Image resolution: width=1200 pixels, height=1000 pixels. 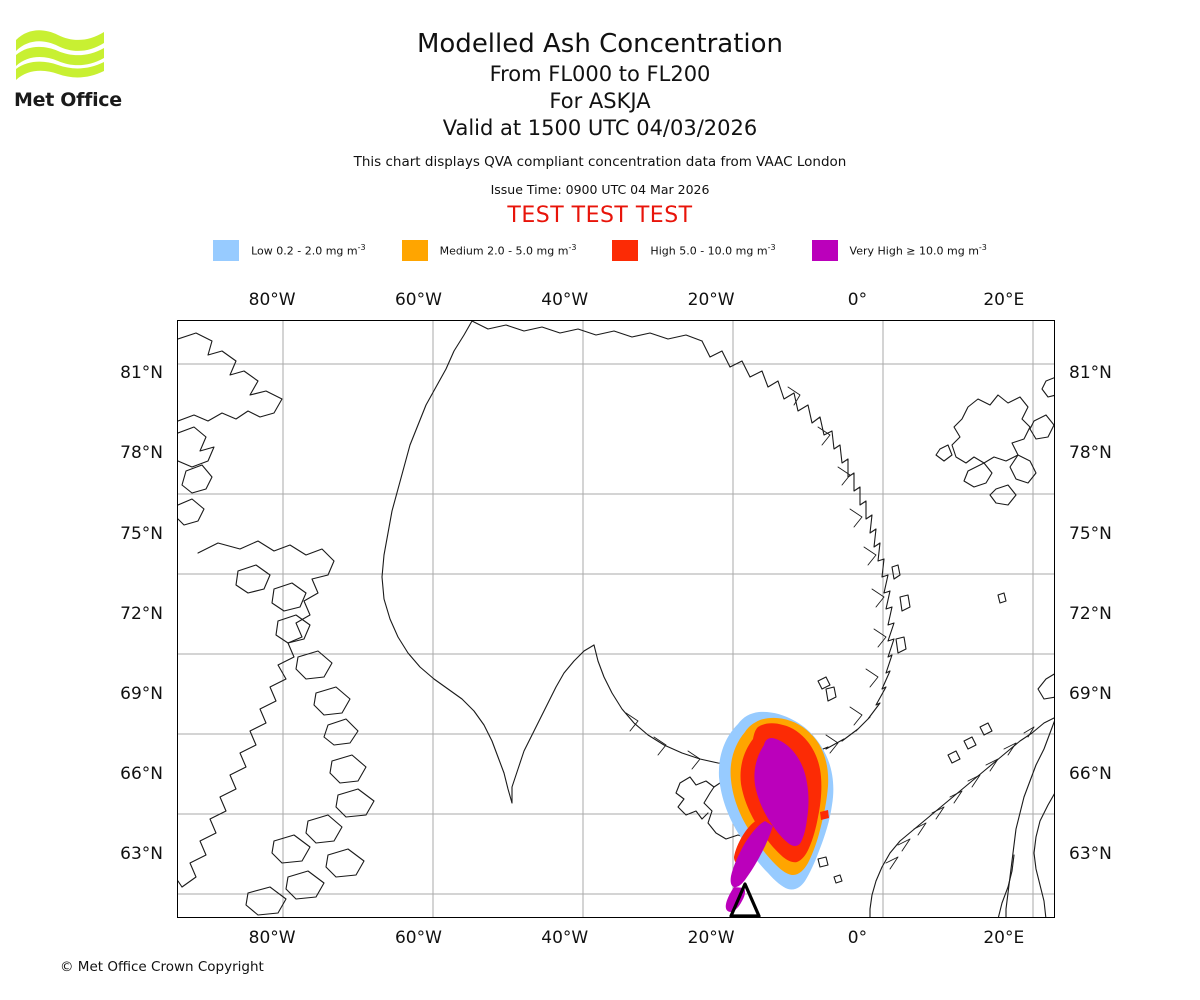 What do you see at coordinates (713, 250) in the screenshot?
I see `legend-high-label: High 5.0 - 10.0 mg m-3` at bounding box center [713, 250].